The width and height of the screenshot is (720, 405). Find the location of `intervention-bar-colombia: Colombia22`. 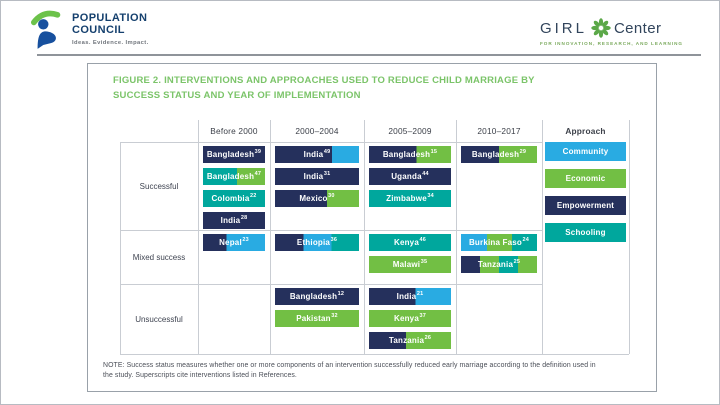

intervention-bar-colombia: Colombia22 is located at coordinates (234, 198).